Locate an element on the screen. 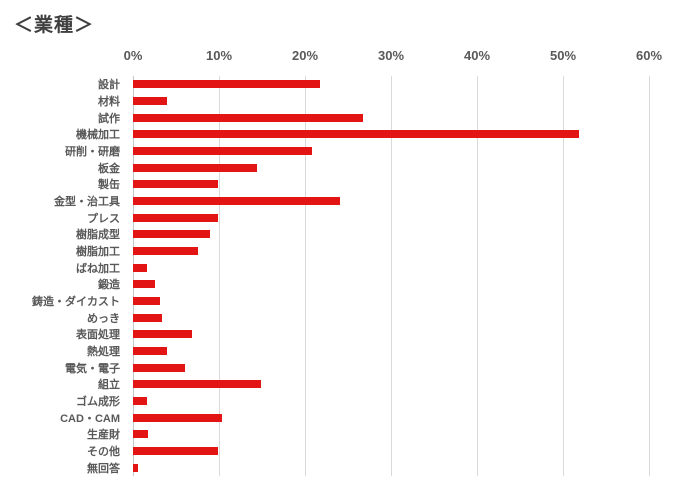  category-label: 研削・研磨 is located at coordinates (92, 152).